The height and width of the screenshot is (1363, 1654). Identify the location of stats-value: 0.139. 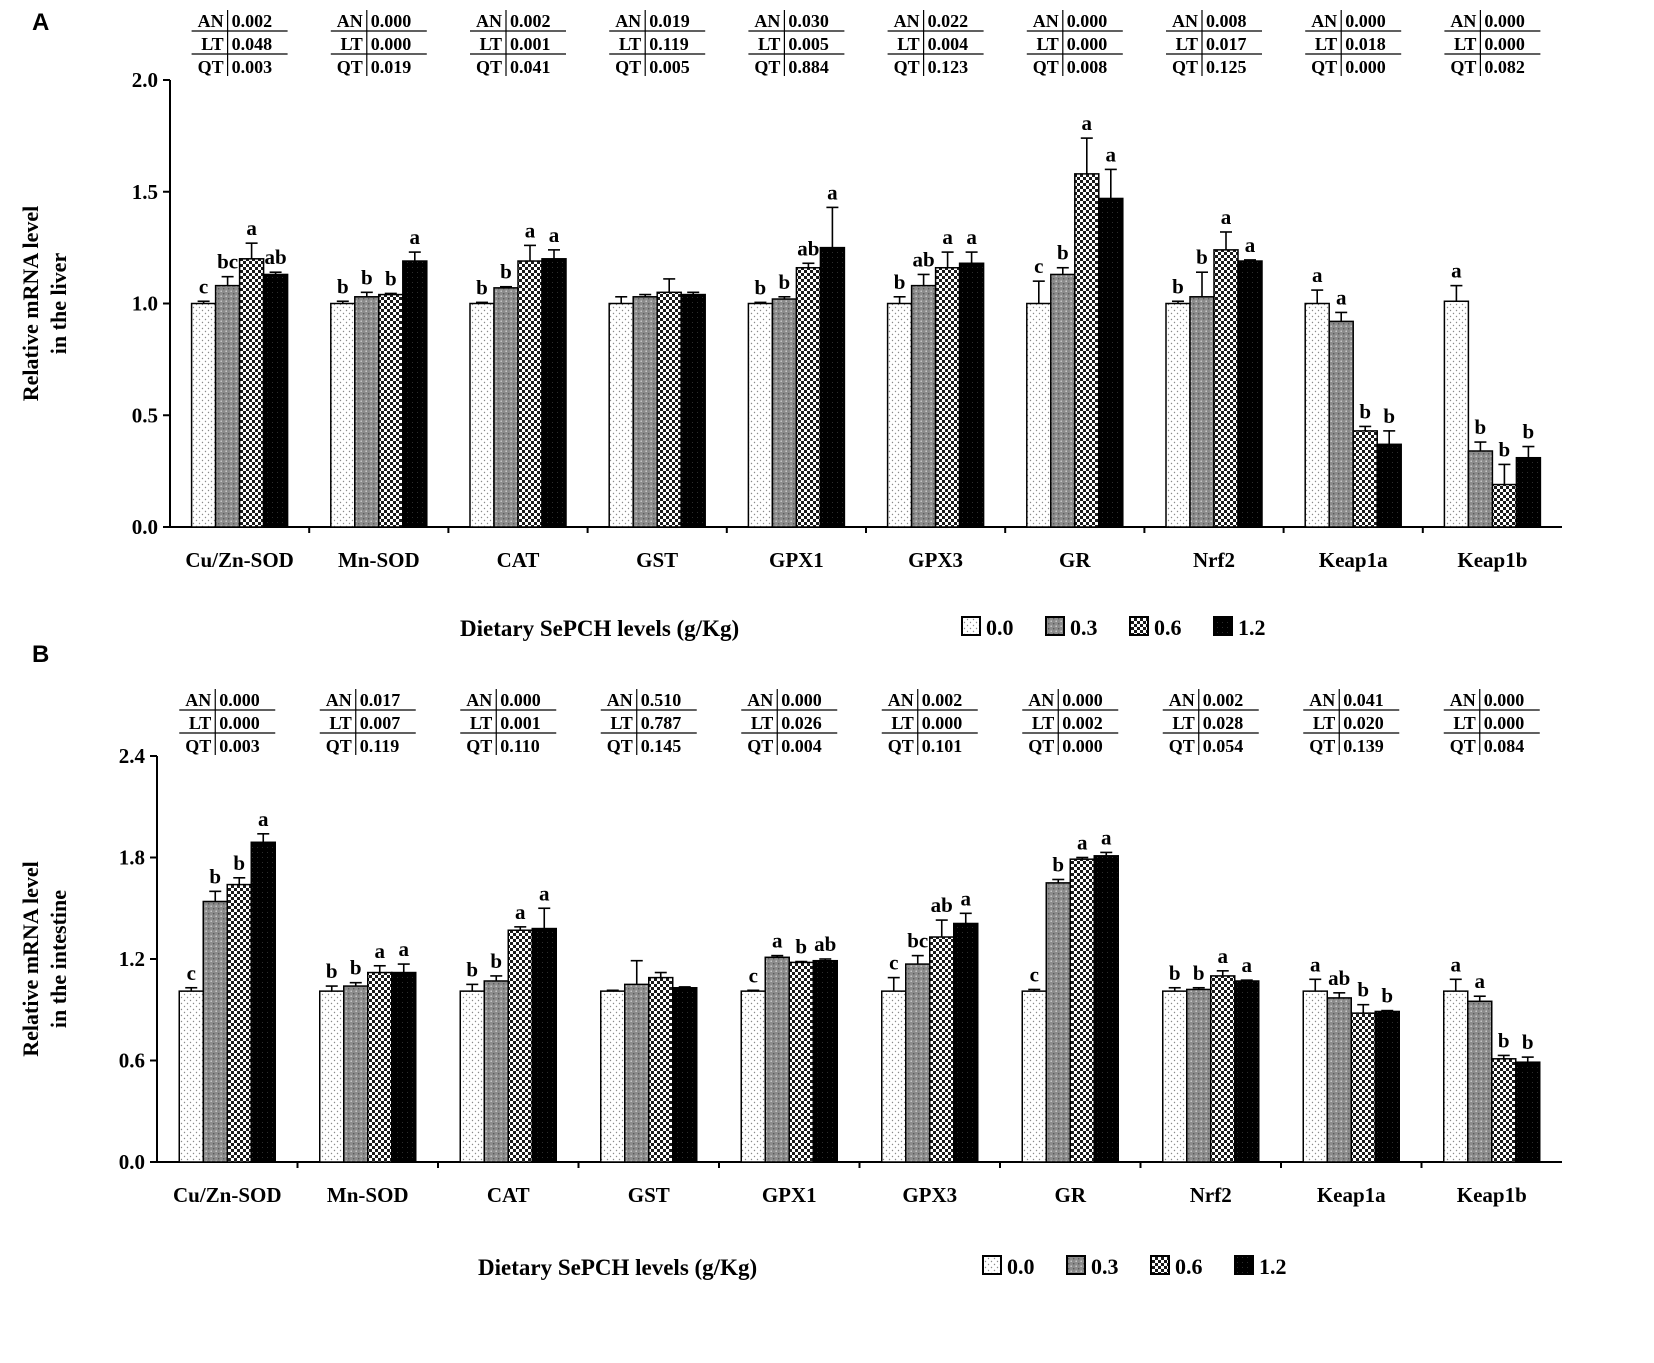
(1363, 746).